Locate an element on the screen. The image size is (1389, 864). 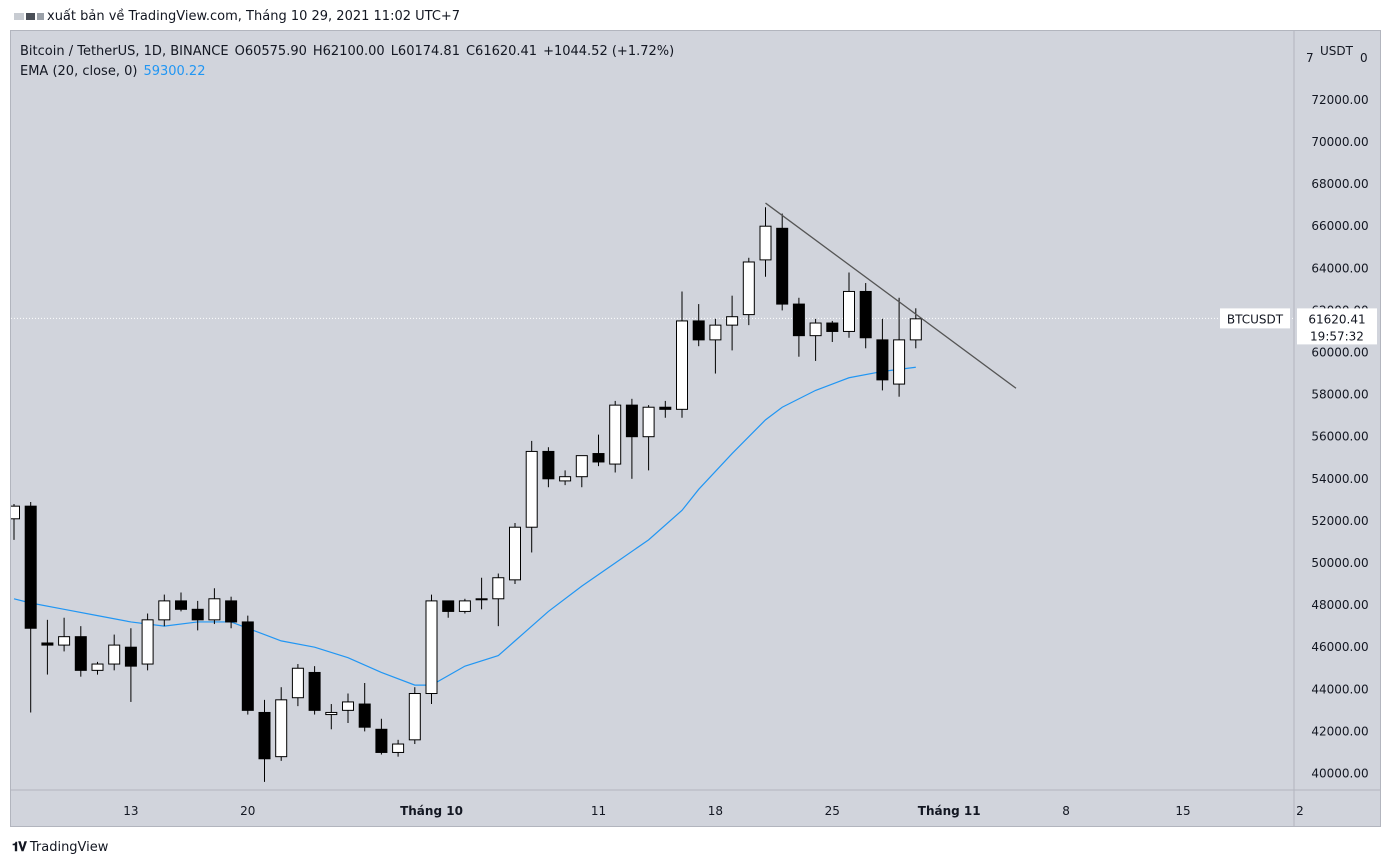
y-tick-label: 58000.00 is located at coordinates (1339, 395).